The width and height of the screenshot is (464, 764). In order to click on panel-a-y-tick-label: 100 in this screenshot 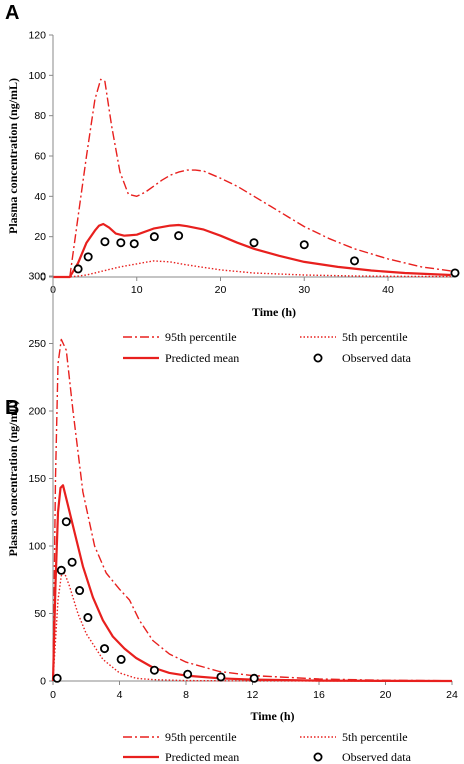, I will do `click(37, 76)`.